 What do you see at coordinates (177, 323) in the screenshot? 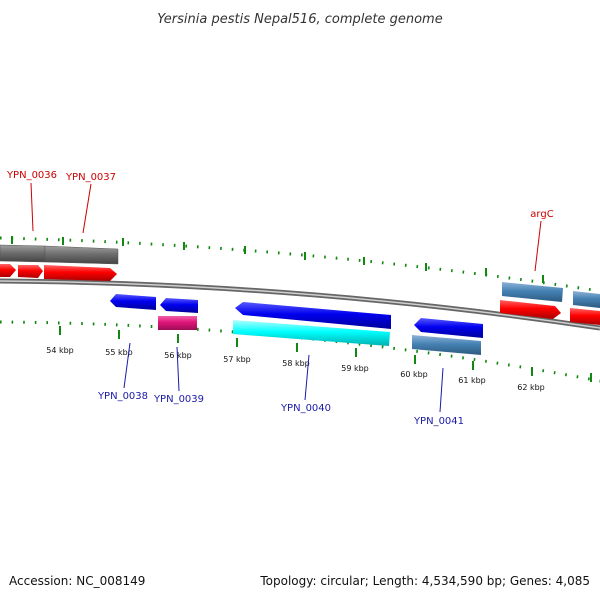
I see `gene-ypn-0039-rna` at bounding box center [177, 323].